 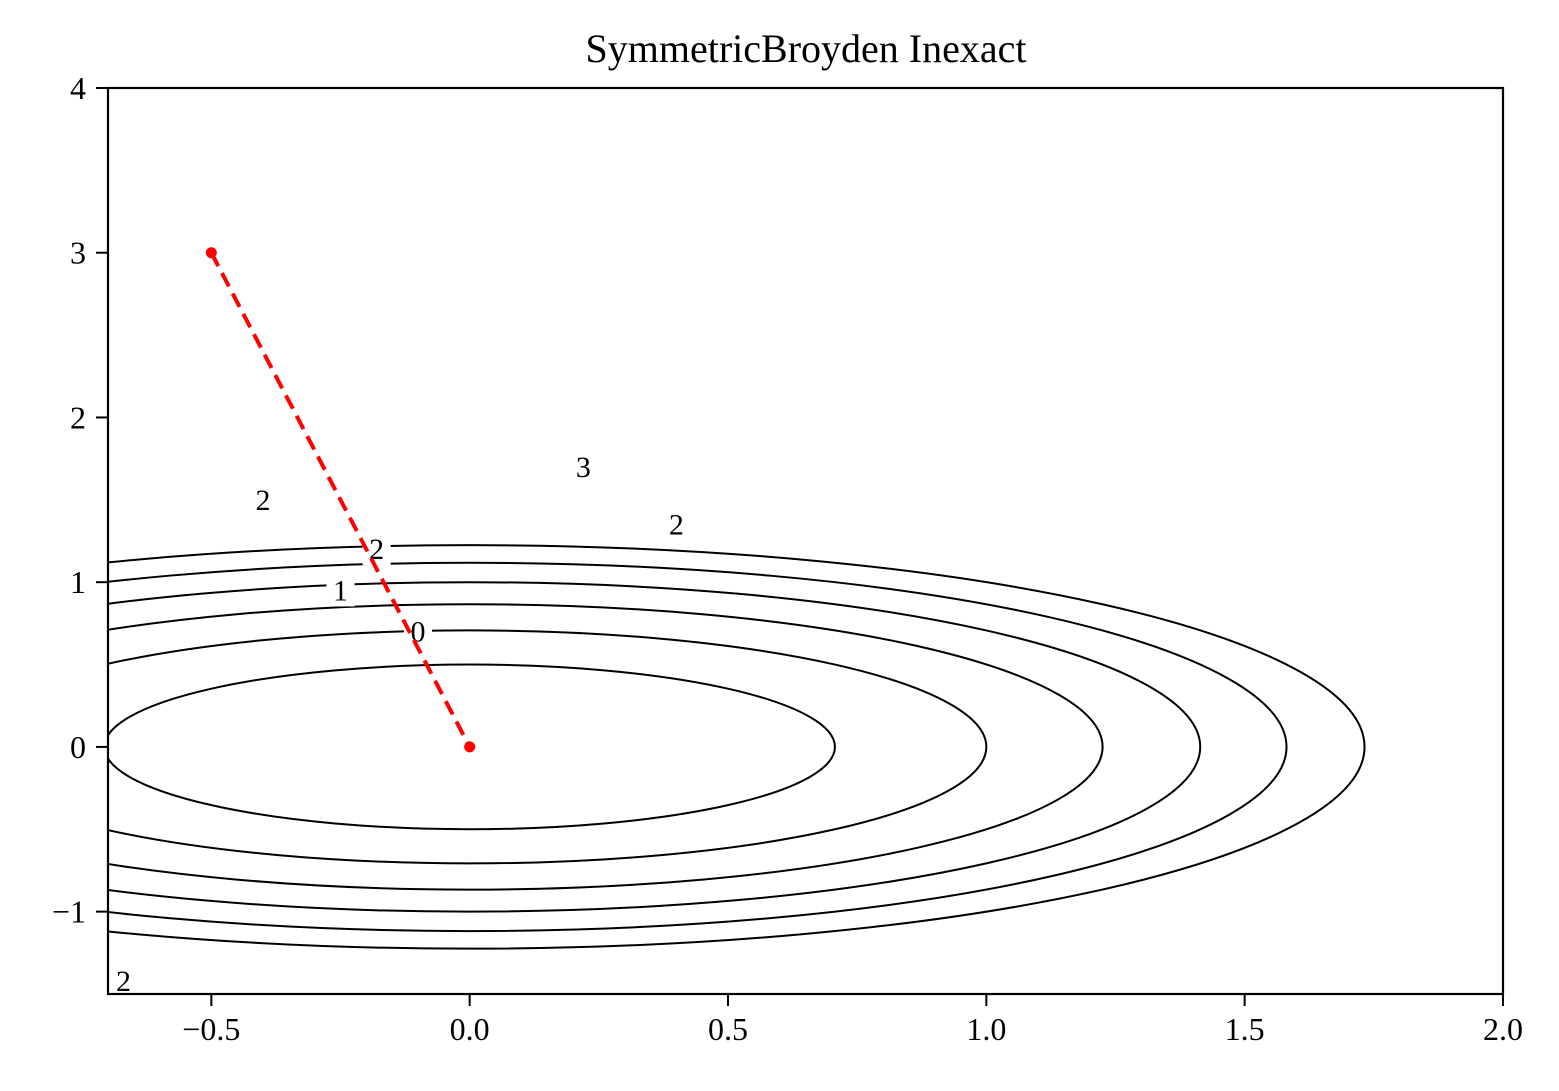 What do you see at coordinates (69, 912) in the screenshot?
I see `y-tick-label: −1` at bounding box center [69, 912].